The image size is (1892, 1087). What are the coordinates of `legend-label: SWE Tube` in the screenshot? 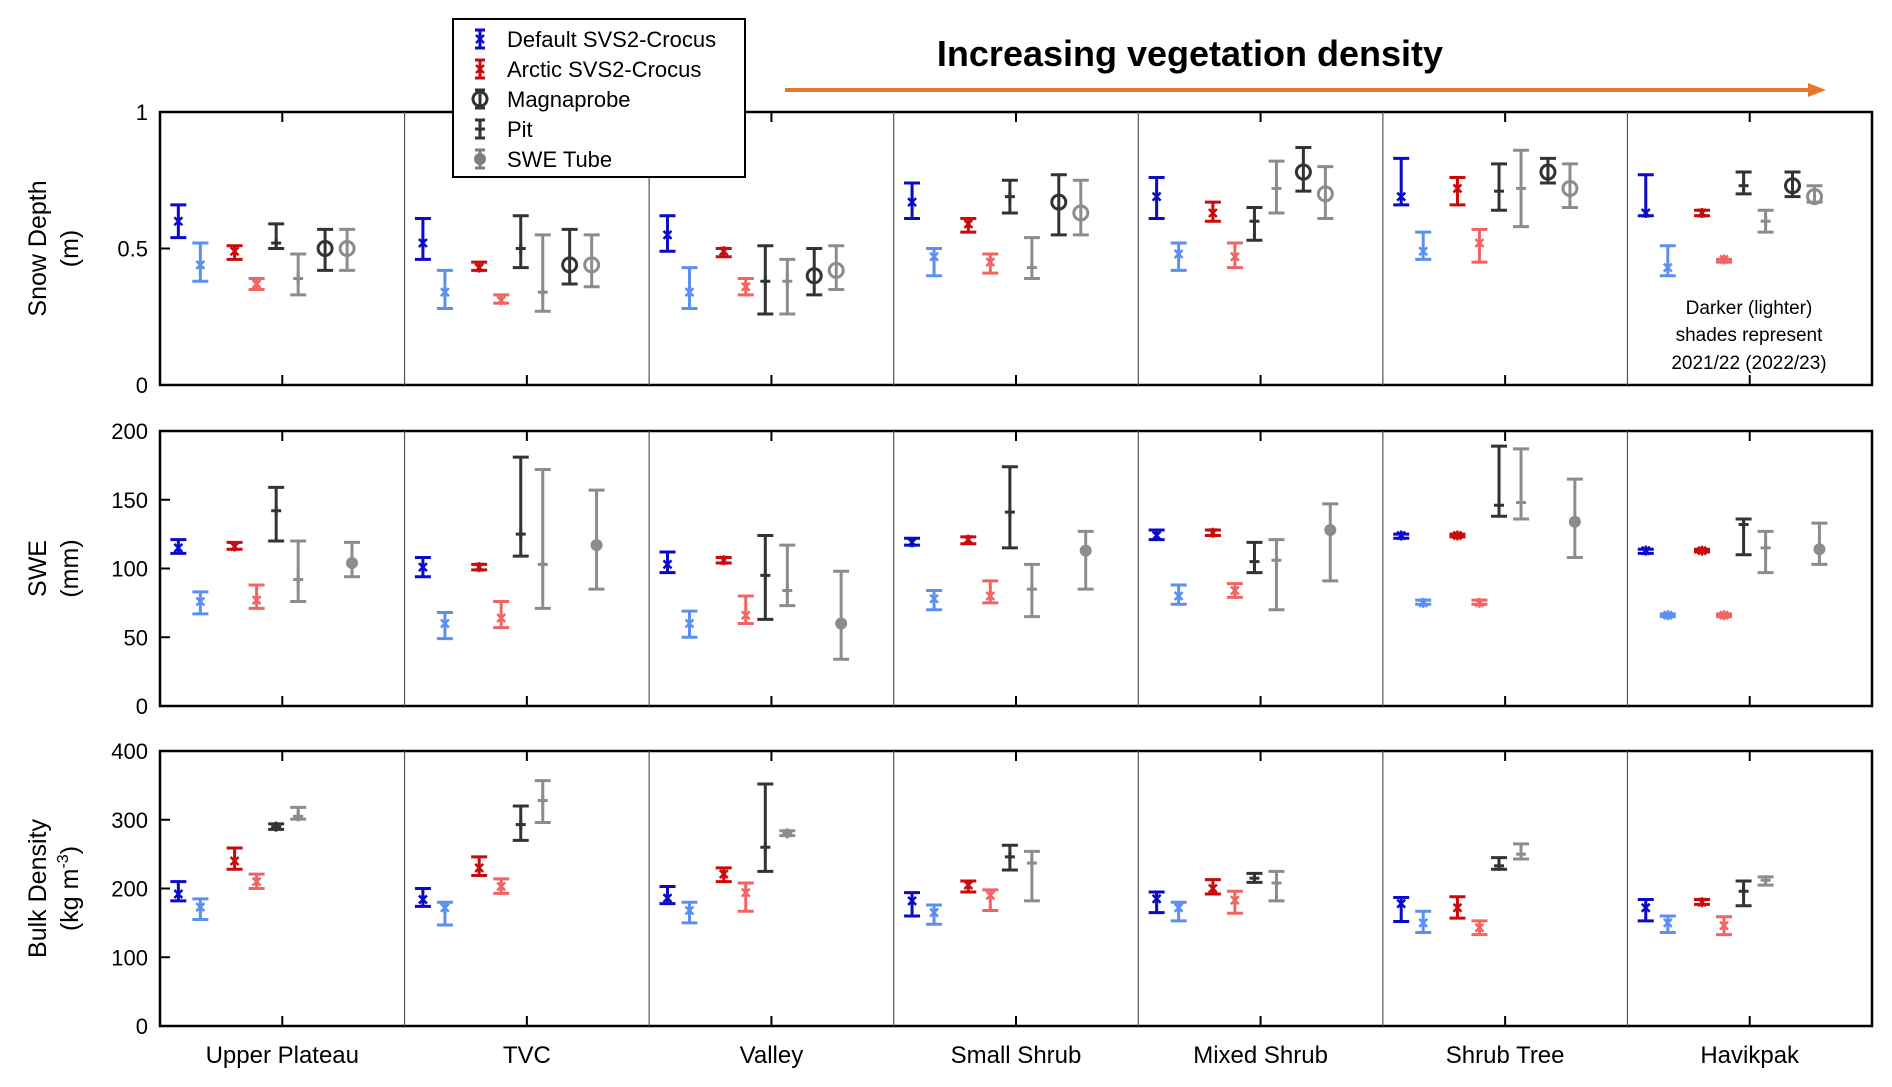 It's located at (559, 159).